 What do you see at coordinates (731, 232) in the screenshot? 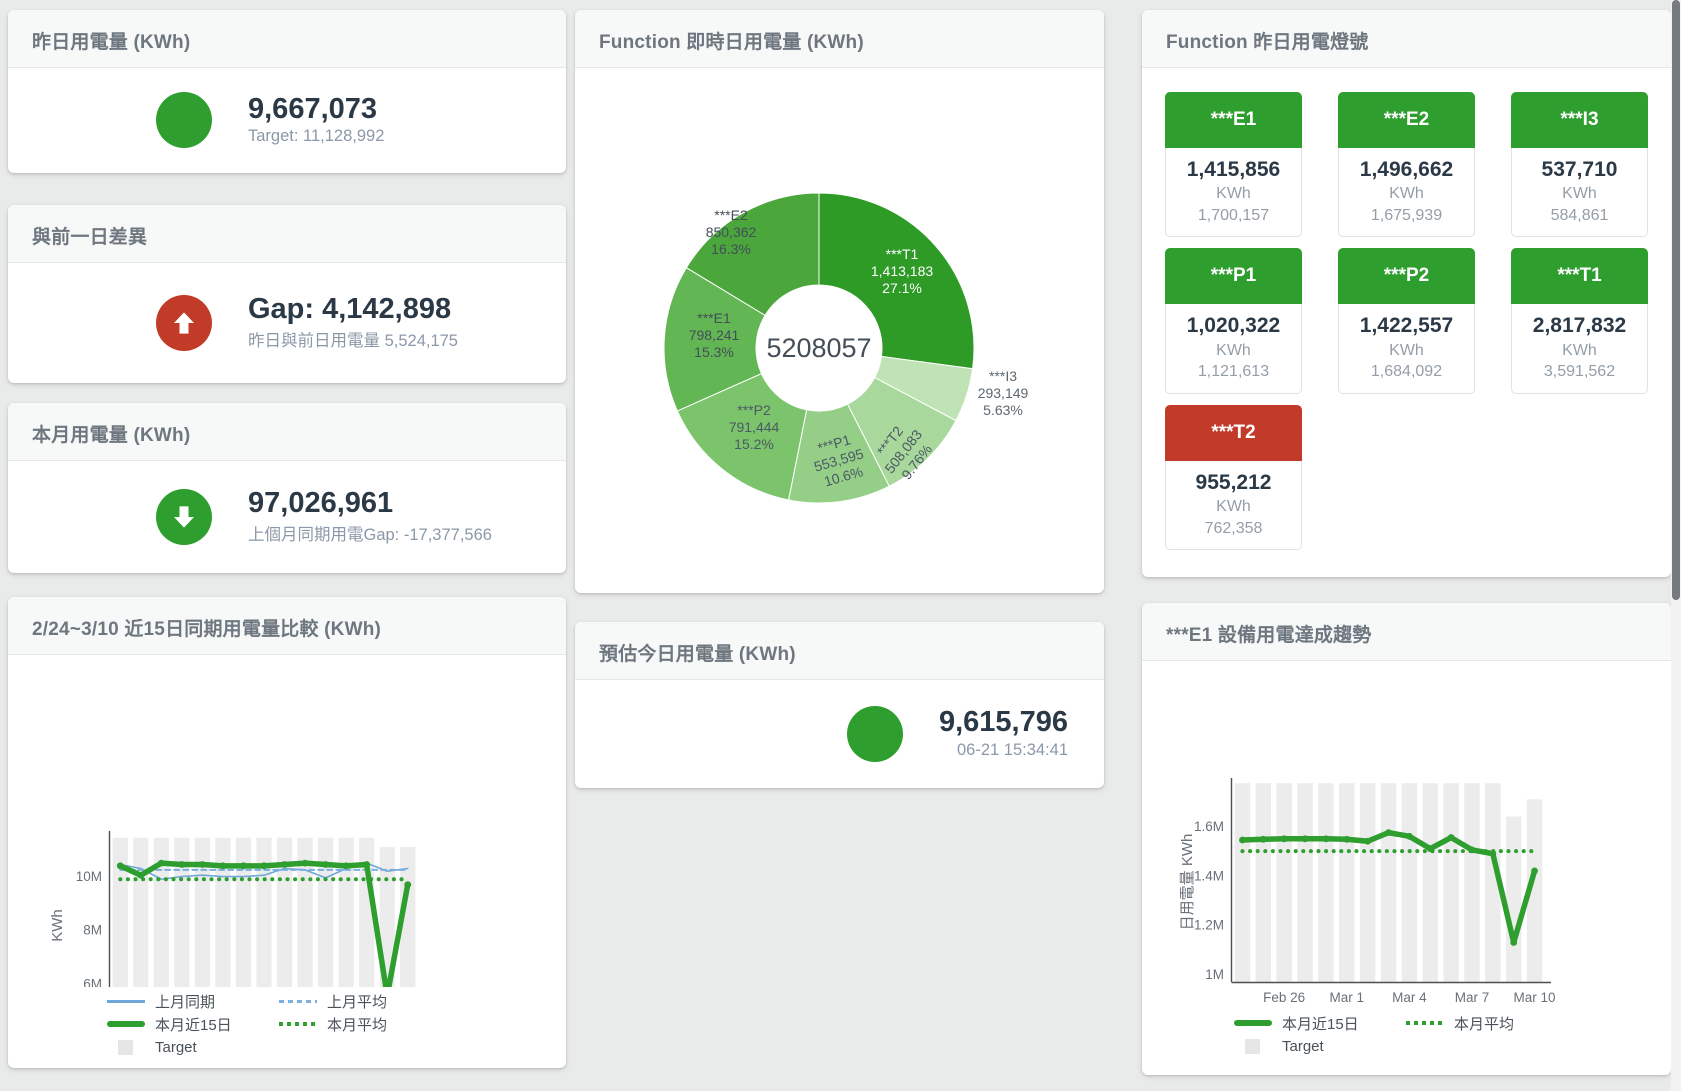
I see `svg-text: 850,362` at bounding box center [731, 232].